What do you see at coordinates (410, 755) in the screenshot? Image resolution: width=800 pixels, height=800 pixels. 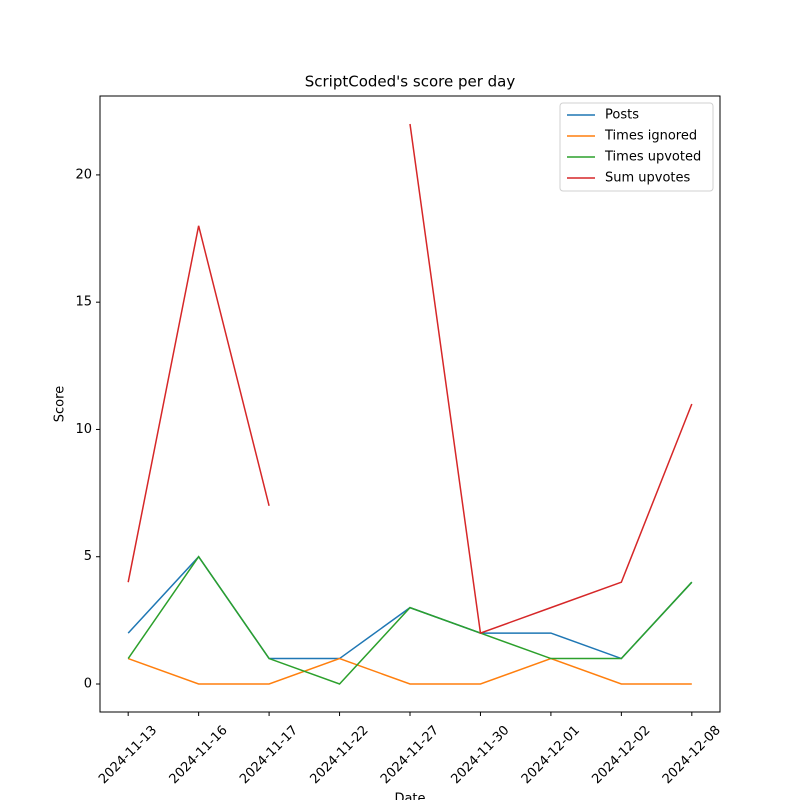 I see `x-tick-label: 2024-11-27` at bounding box center [410, 755].